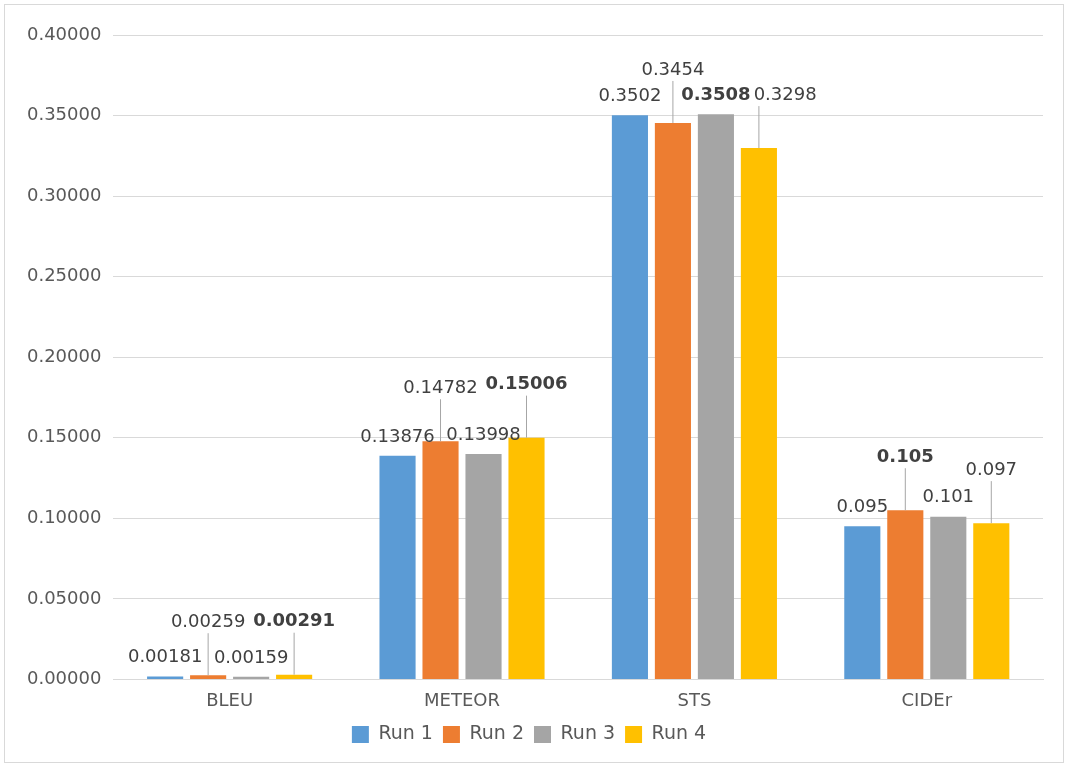 This screenshot has height=767, width=1068. Describe the element at coordinates (462, 699) in the screenshot. I see `x-tick-label: METEOR` at that location.